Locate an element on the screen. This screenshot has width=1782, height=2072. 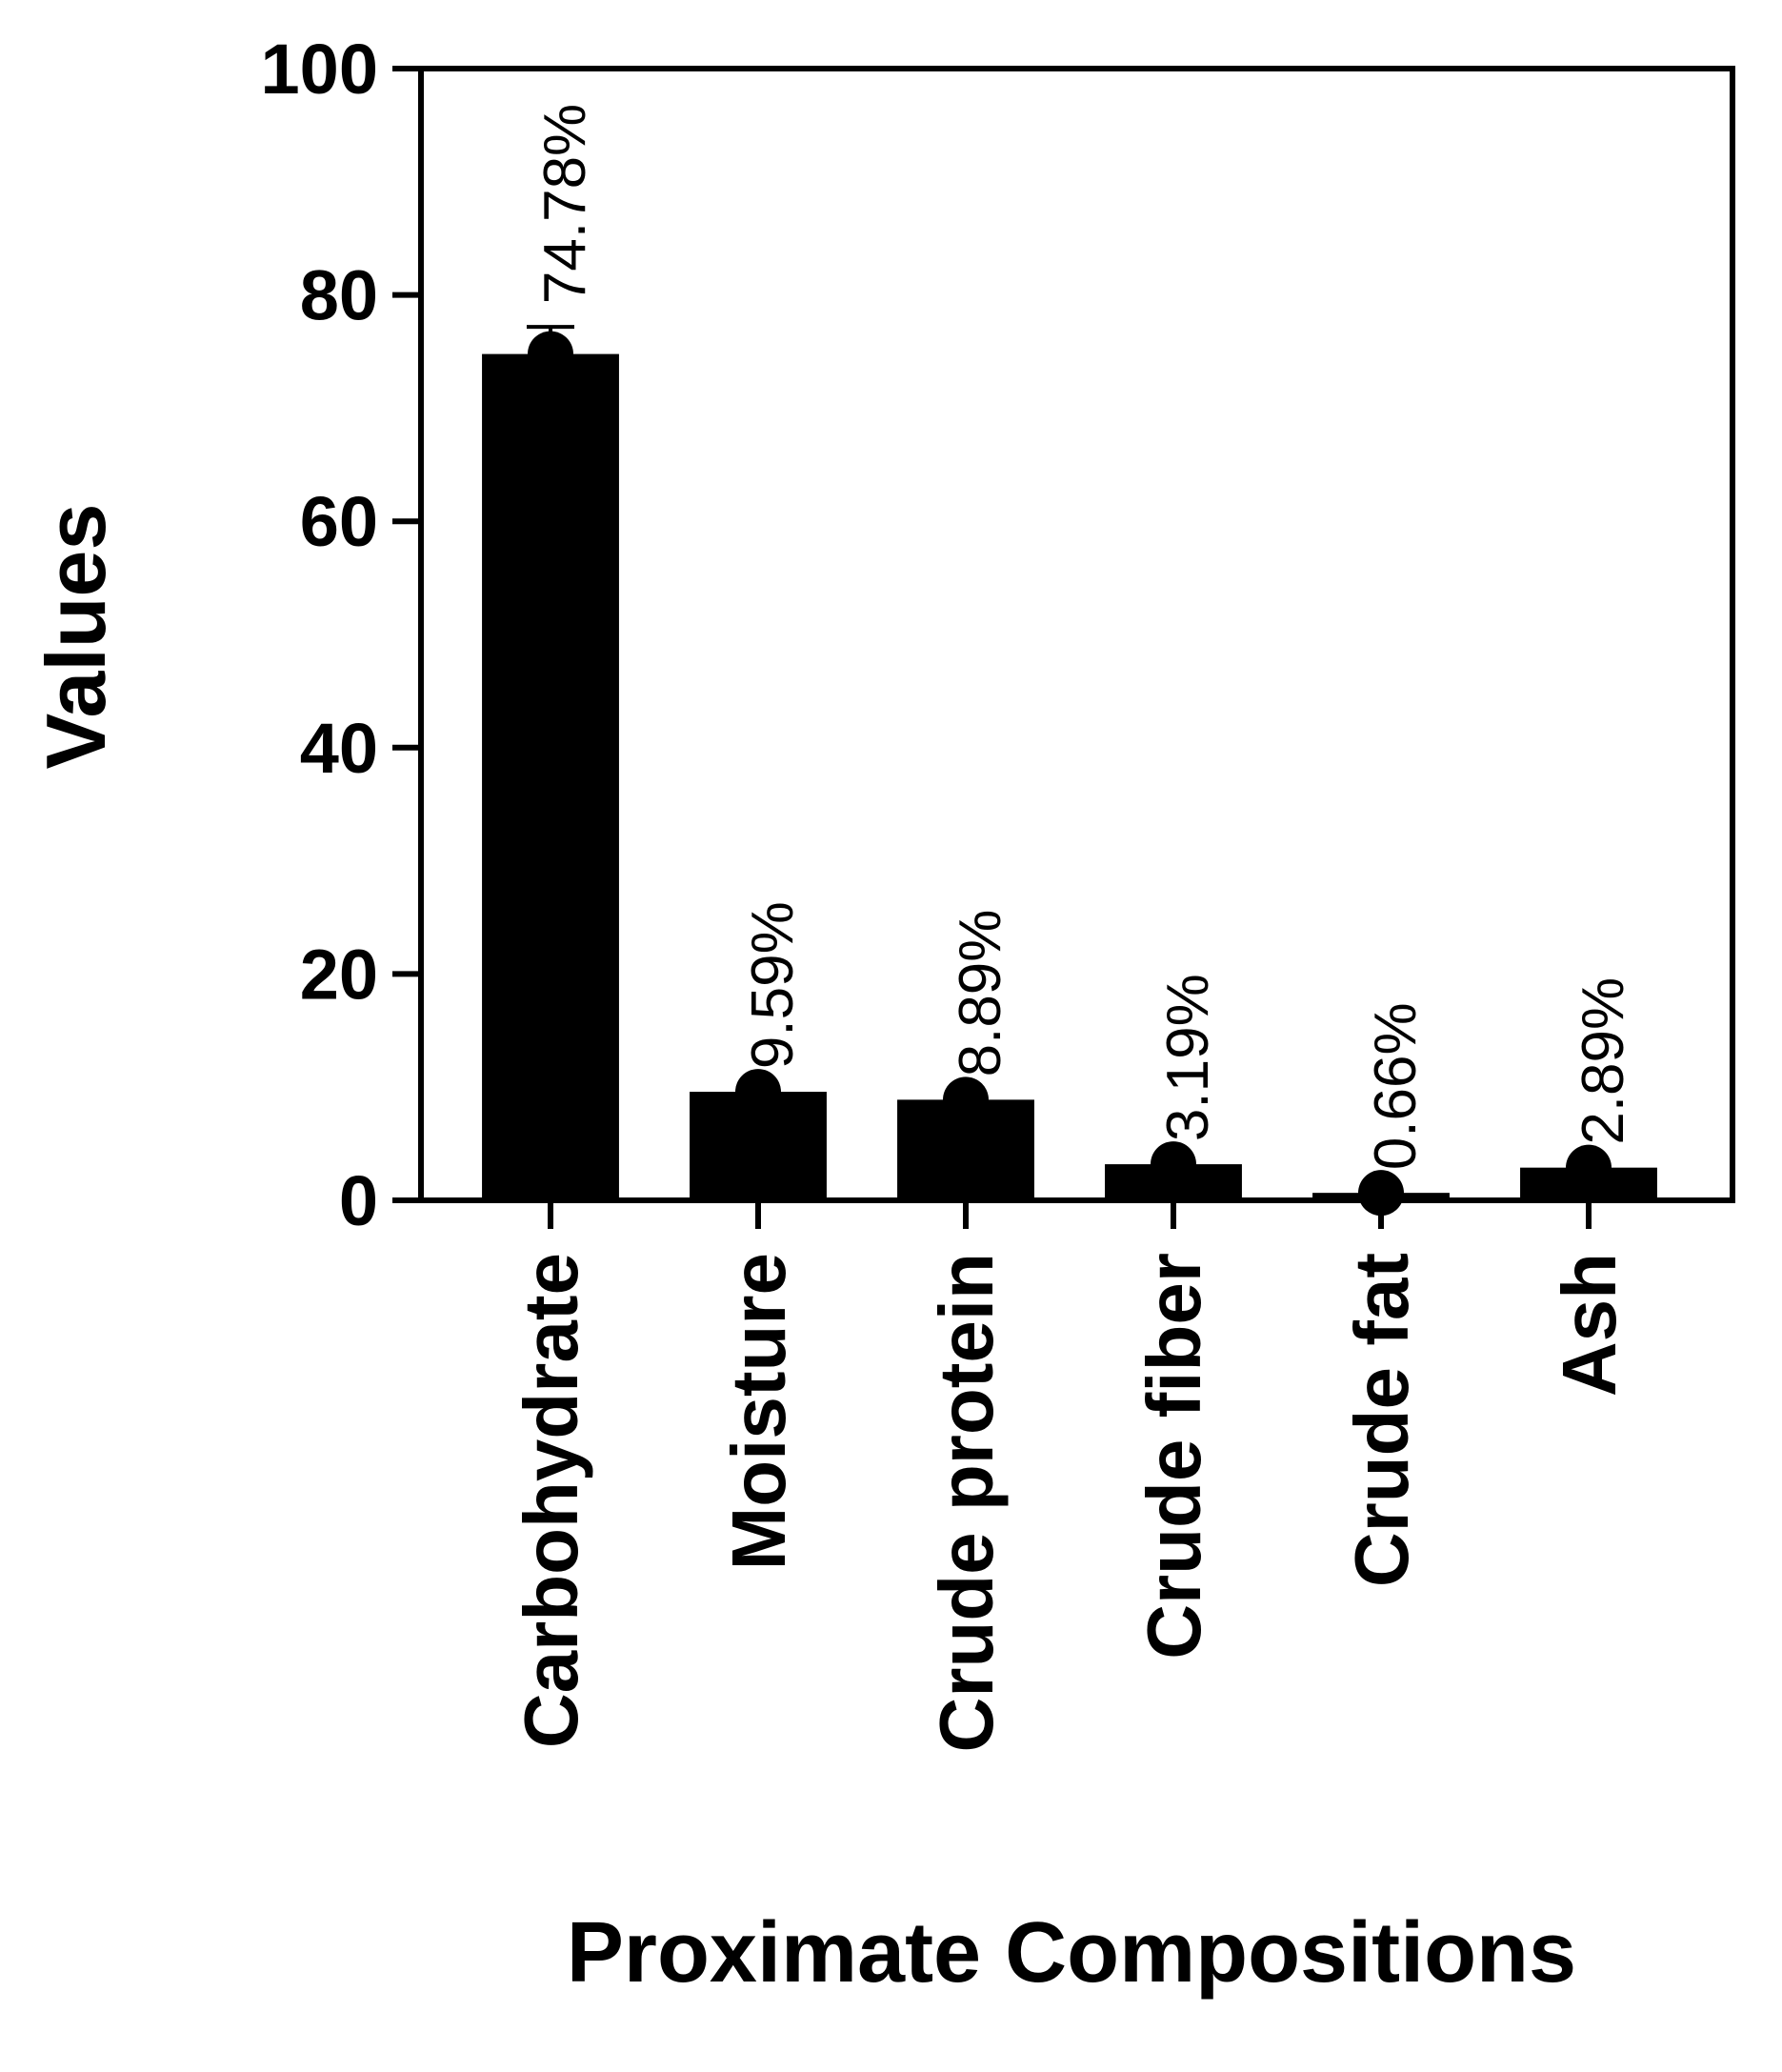
x-tick-label: Crude protein is located at coordinates (966, 1502).